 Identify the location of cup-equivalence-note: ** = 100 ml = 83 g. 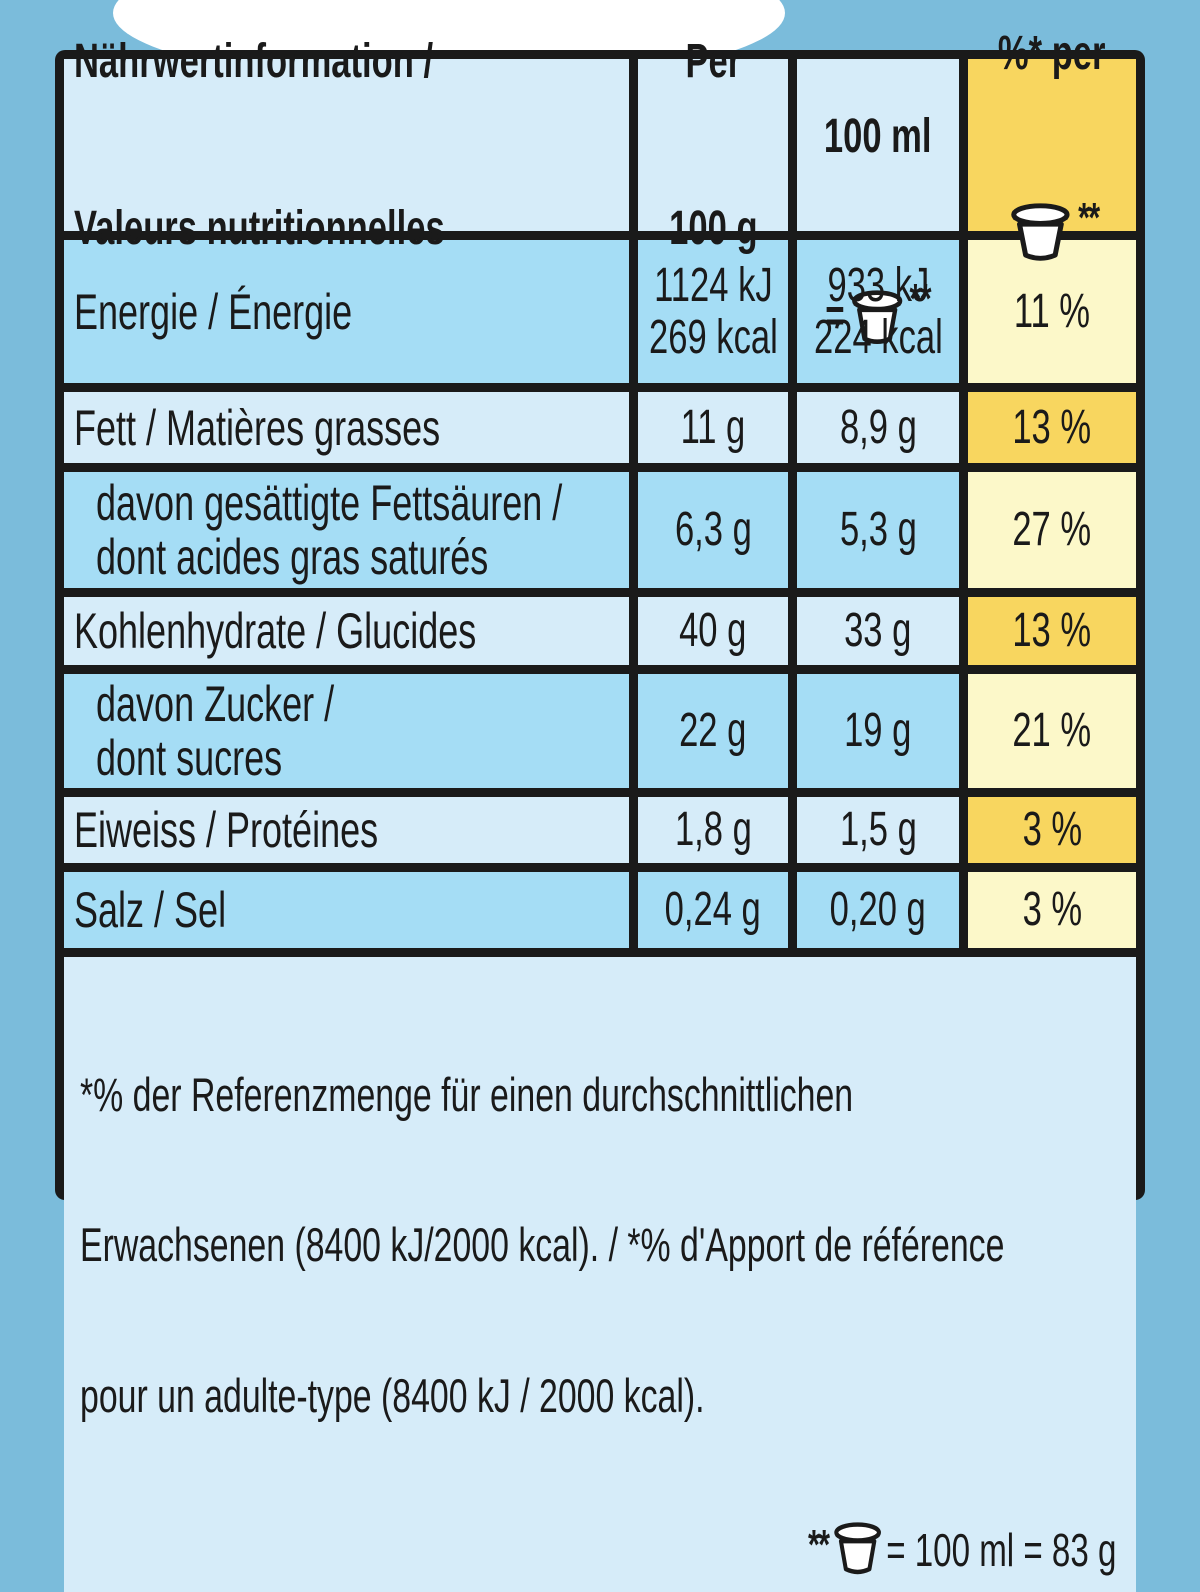
(962, 1550).